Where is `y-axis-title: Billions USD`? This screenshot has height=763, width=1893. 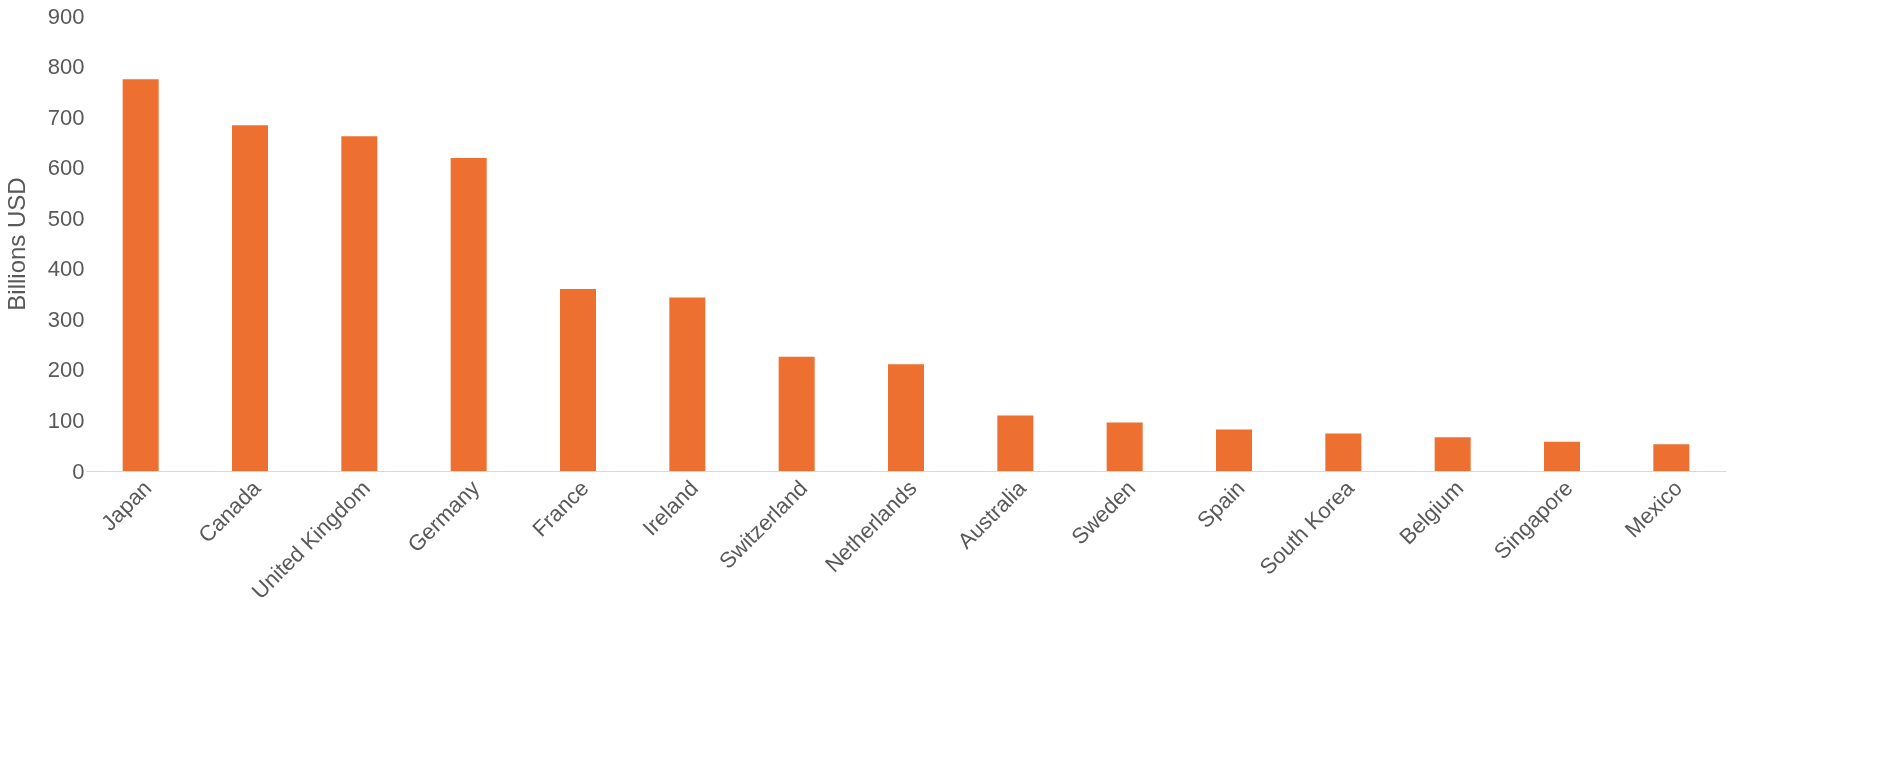 y-axis-title: Billions USD is located at coordinates (16, 244).